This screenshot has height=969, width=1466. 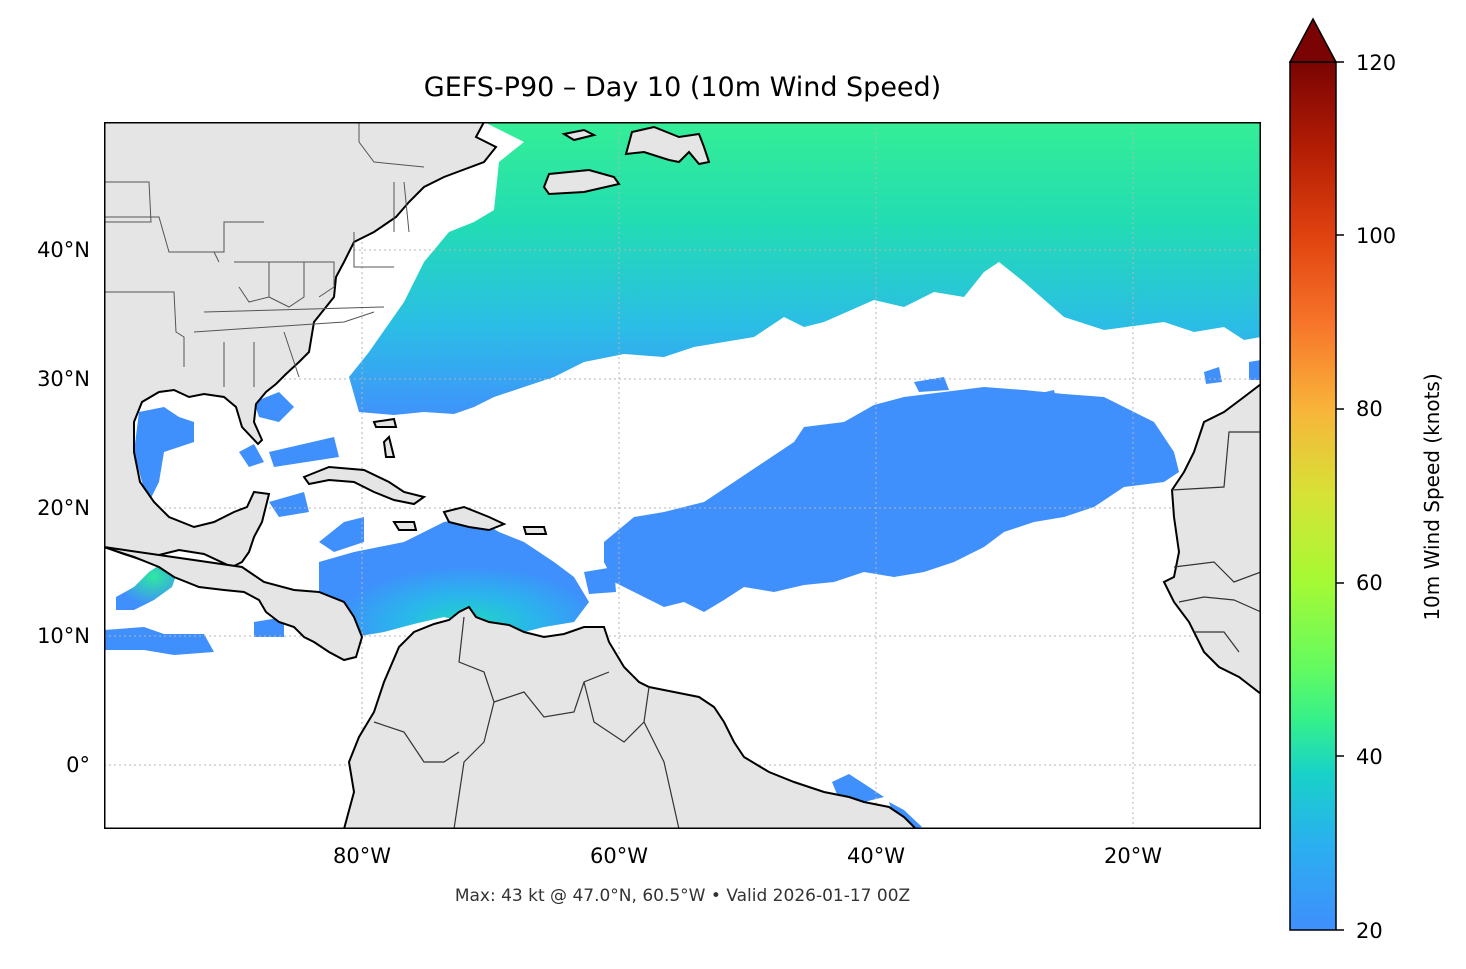 What do you see at coordinates (264, 254) in the screenshot?
I see `state-borders` at bounding box center [264, 254].